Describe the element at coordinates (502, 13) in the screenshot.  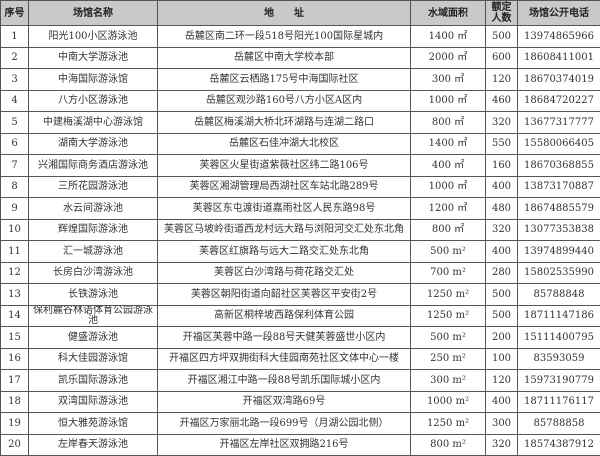
I see `header-capacity: 额定人数` at that location.